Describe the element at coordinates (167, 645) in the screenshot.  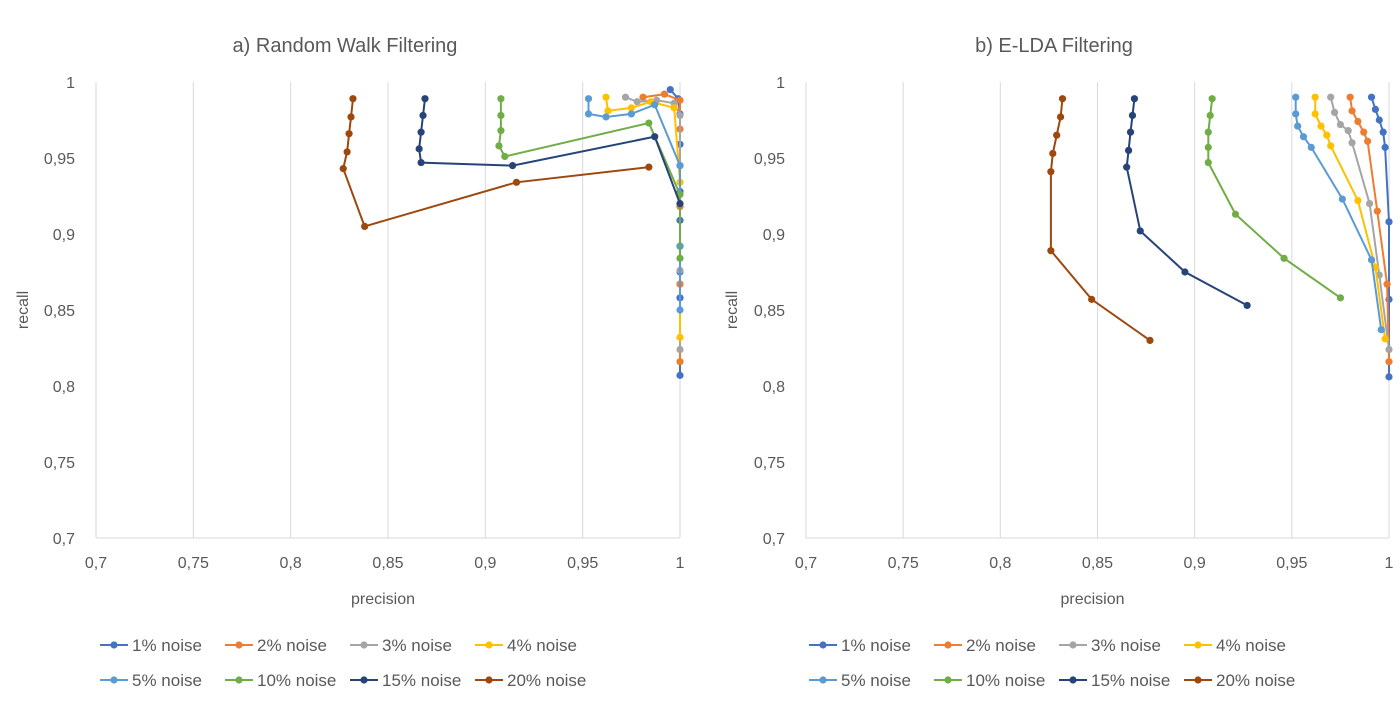
I see `chart-1-legend-label: 1% noise` at that location.